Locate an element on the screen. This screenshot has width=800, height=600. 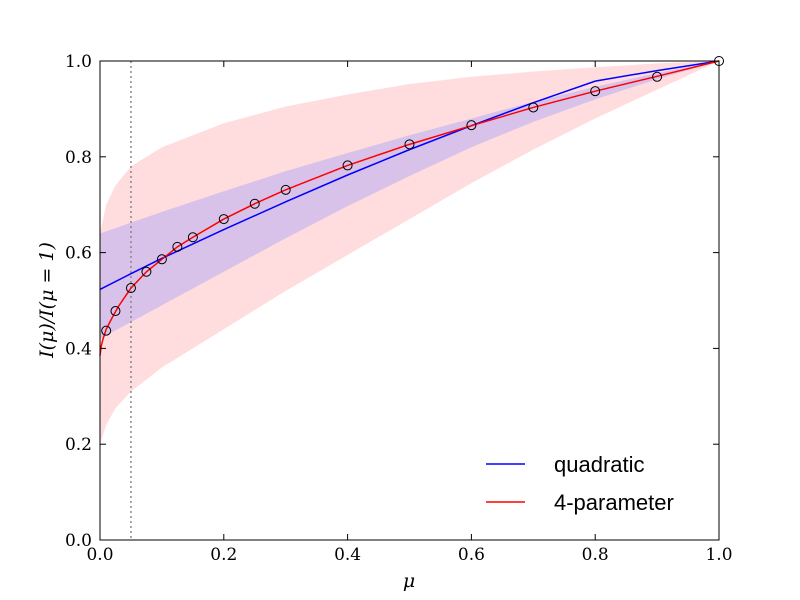
y-tick-label: 0.8 is located at coordinates (78, 158).